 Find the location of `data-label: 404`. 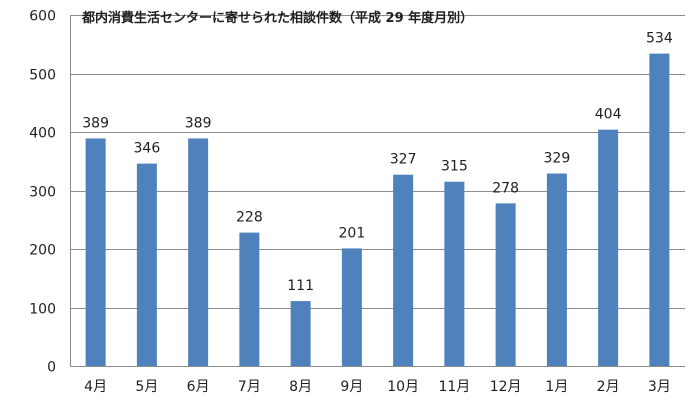

data-label: 404 is located at coordinates (608, 115).